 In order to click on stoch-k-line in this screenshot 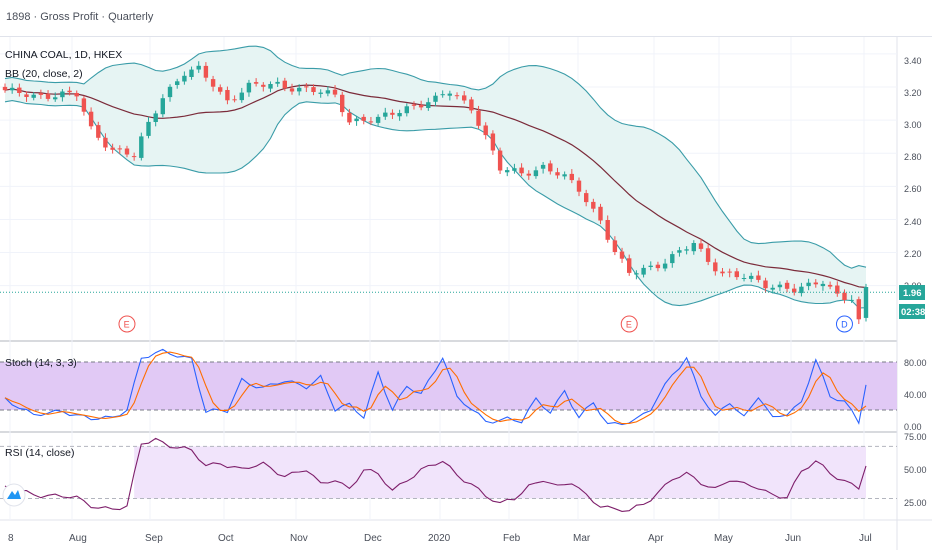, I will do `click(435, 387)`.